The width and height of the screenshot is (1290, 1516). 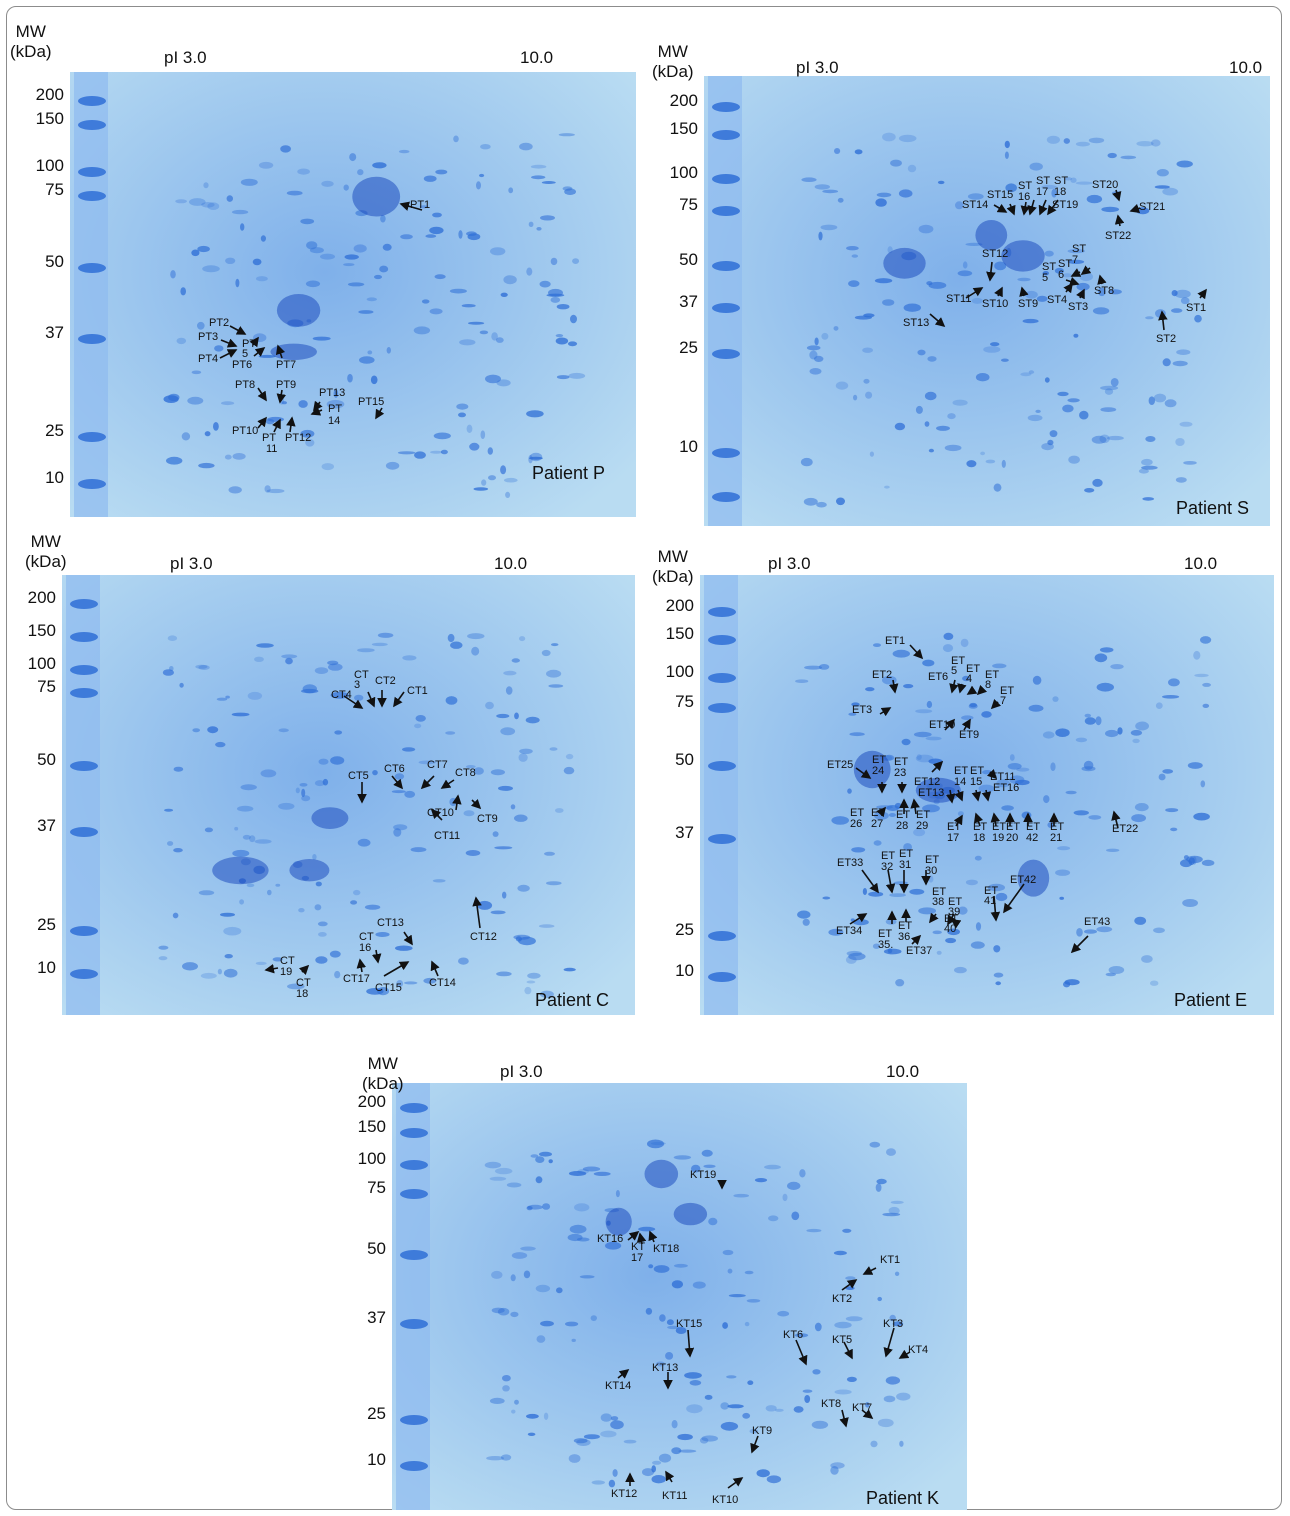 What do you see at coordinates (353, 294) in the screenshot?
I see `gel-stain` at bounding box center [353, 294].